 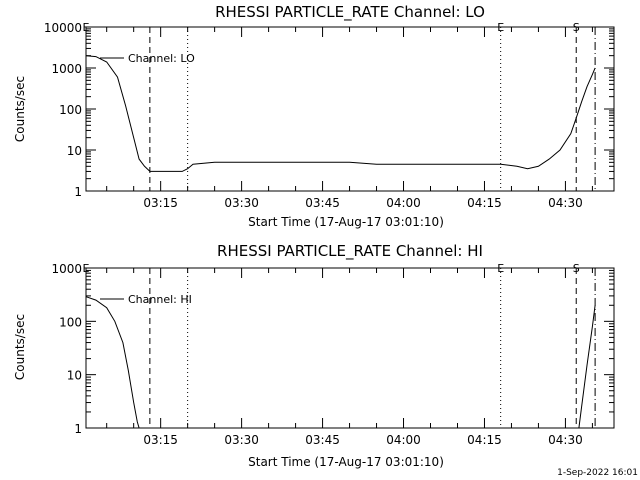 What do you see at coordinates (63, 28) in the screenshot?
I see `y-tick-label: 10000` at bounding box center [63, 28].